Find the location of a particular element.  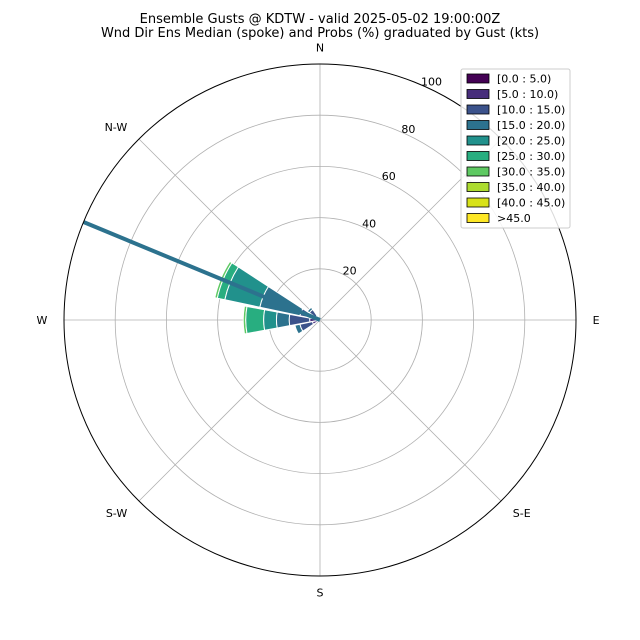

r-tick-label-2: 60 is located at coordinates (389, 176).